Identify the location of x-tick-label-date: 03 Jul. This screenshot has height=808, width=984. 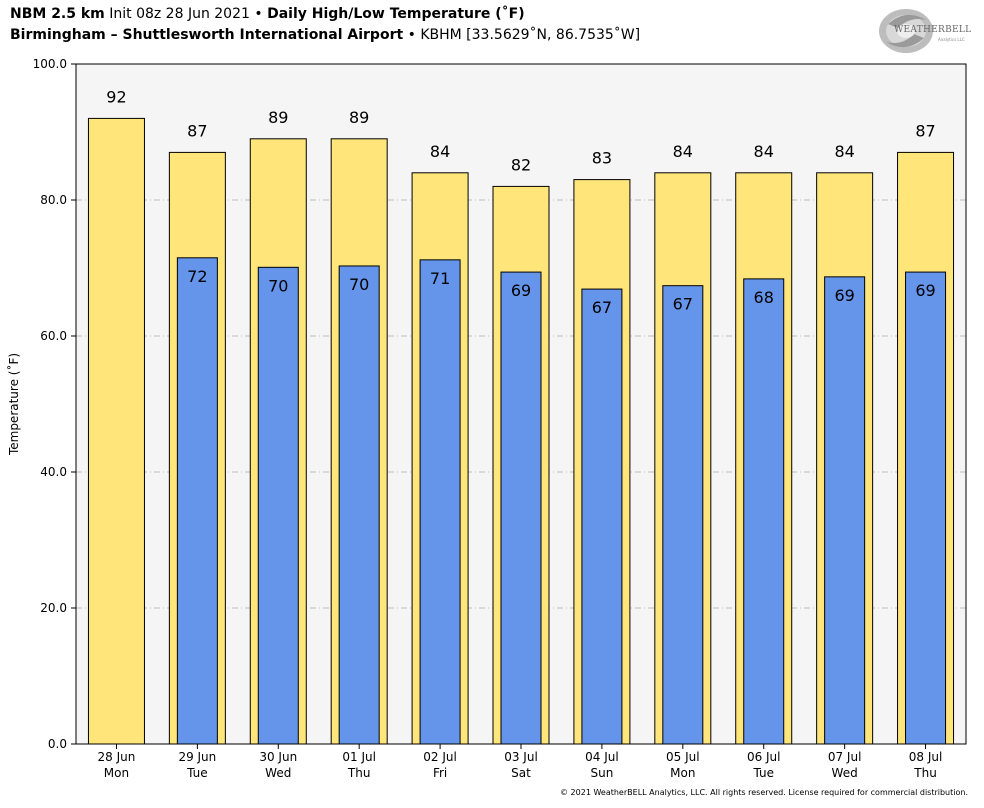
(521, 757).